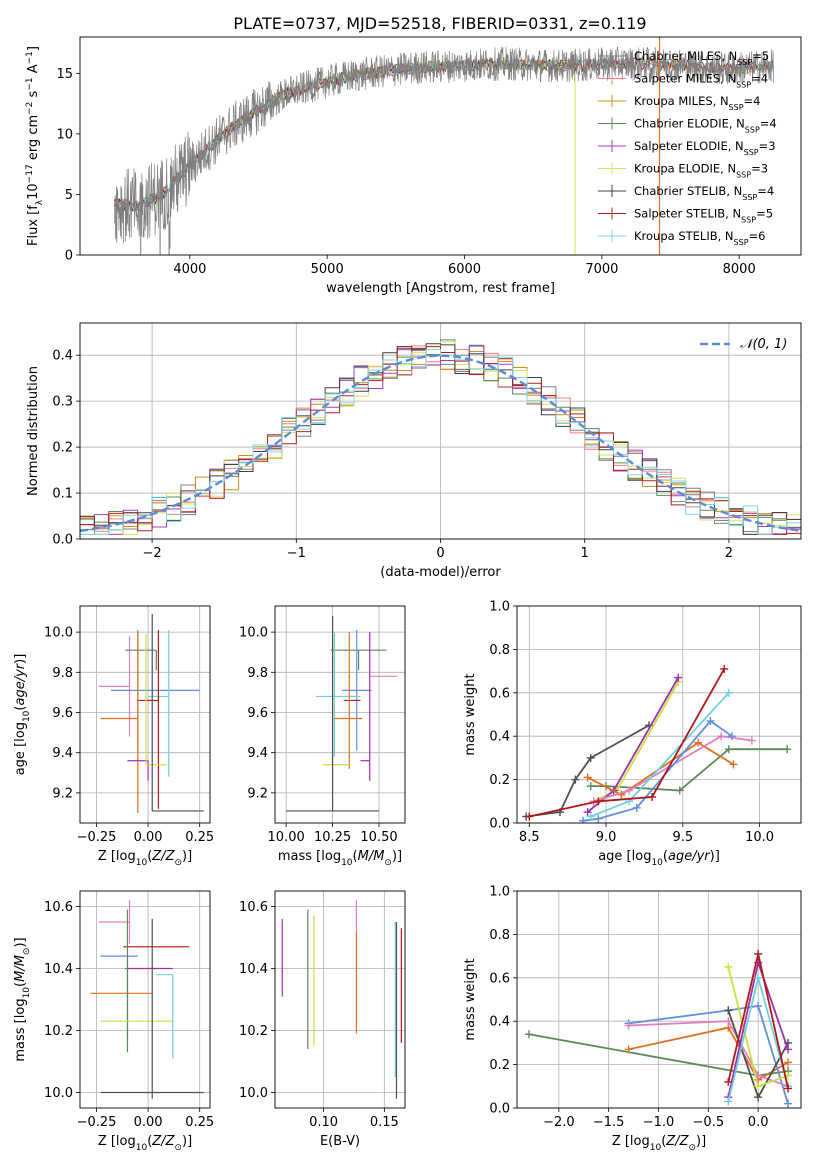  I want to click on x-tick-label: 8.5, so click(529, 837).